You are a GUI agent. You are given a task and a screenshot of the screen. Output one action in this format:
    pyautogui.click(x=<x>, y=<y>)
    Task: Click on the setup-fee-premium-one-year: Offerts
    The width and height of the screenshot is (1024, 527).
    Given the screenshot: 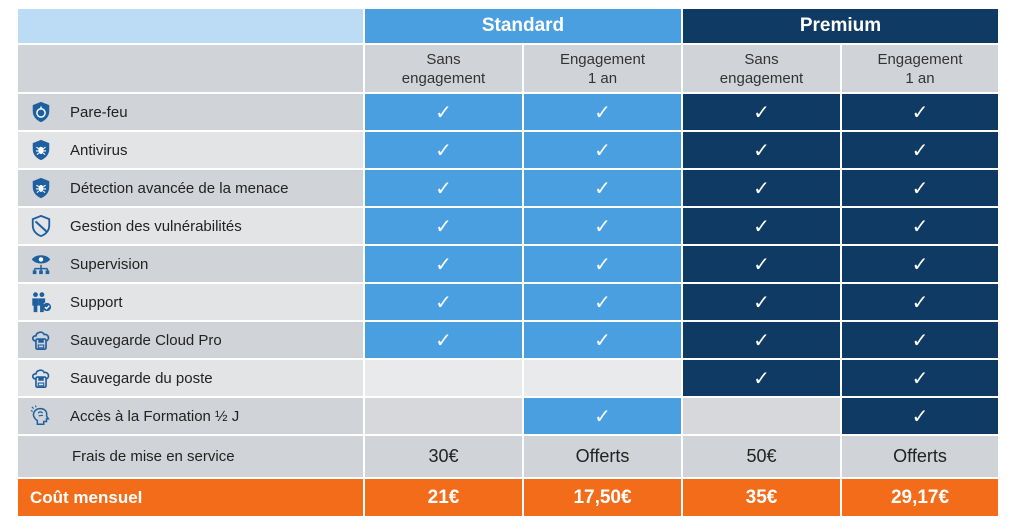 What is the action you would take?
    pyautogui.click(x=920, y=456)
    